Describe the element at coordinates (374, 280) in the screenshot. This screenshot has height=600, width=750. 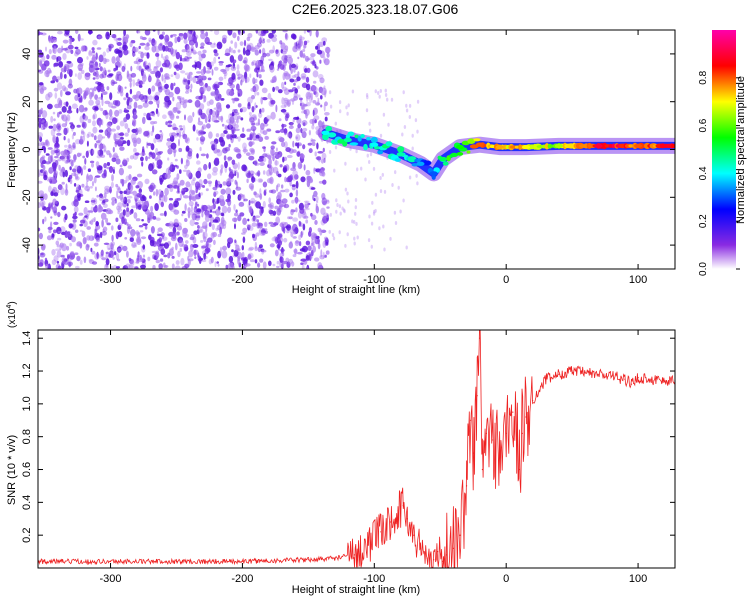
I see `x-tick-label: -100` at that location.